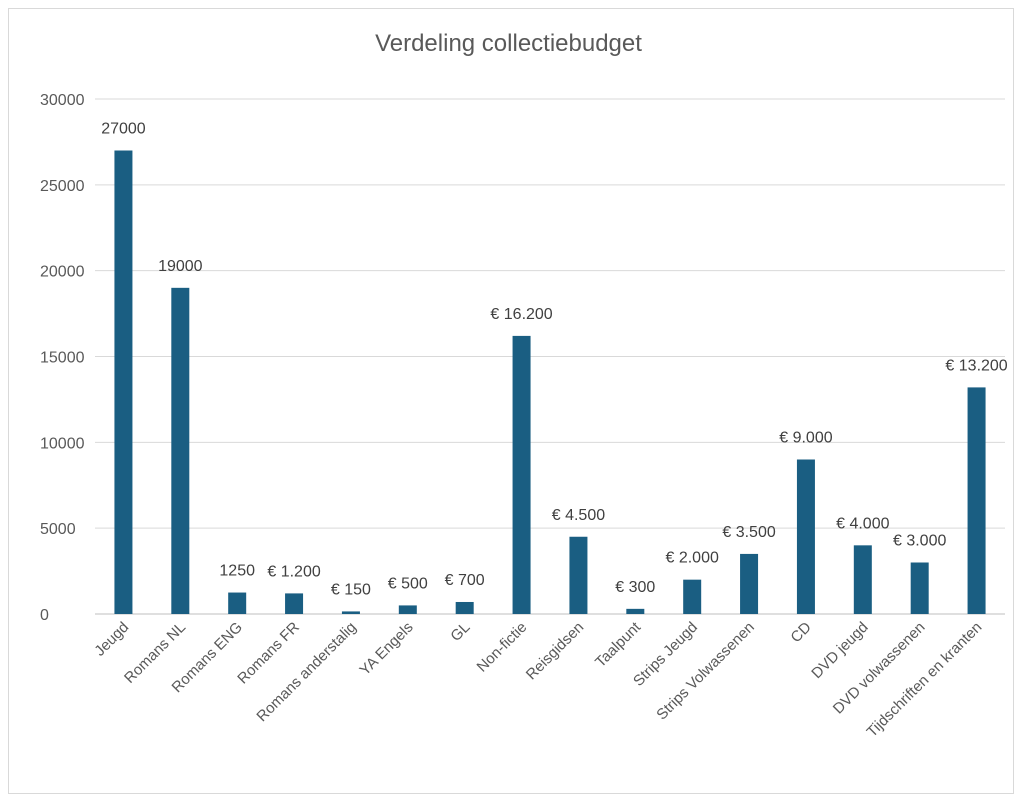 The width and height of the screenshot is (1017, 798). I want to click on x-tick-label: YA Engels, so click(386, 649).